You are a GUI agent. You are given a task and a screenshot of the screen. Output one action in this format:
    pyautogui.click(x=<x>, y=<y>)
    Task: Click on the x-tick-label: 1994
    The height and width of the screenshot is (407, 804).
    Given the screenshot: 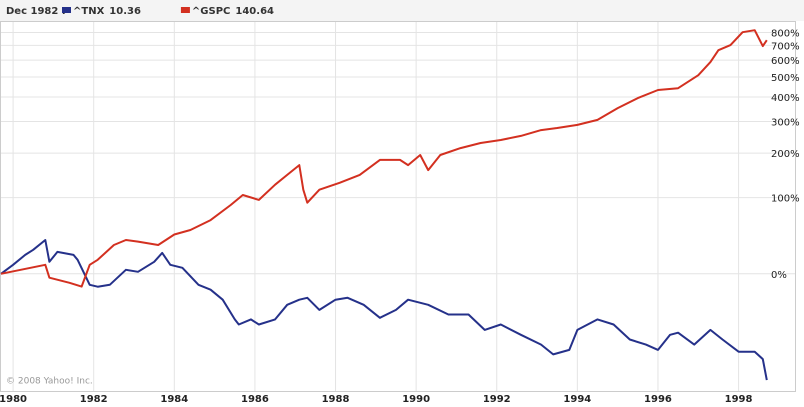 What is the action you would take?
    pyautogui.click(x=577, y=399)
    